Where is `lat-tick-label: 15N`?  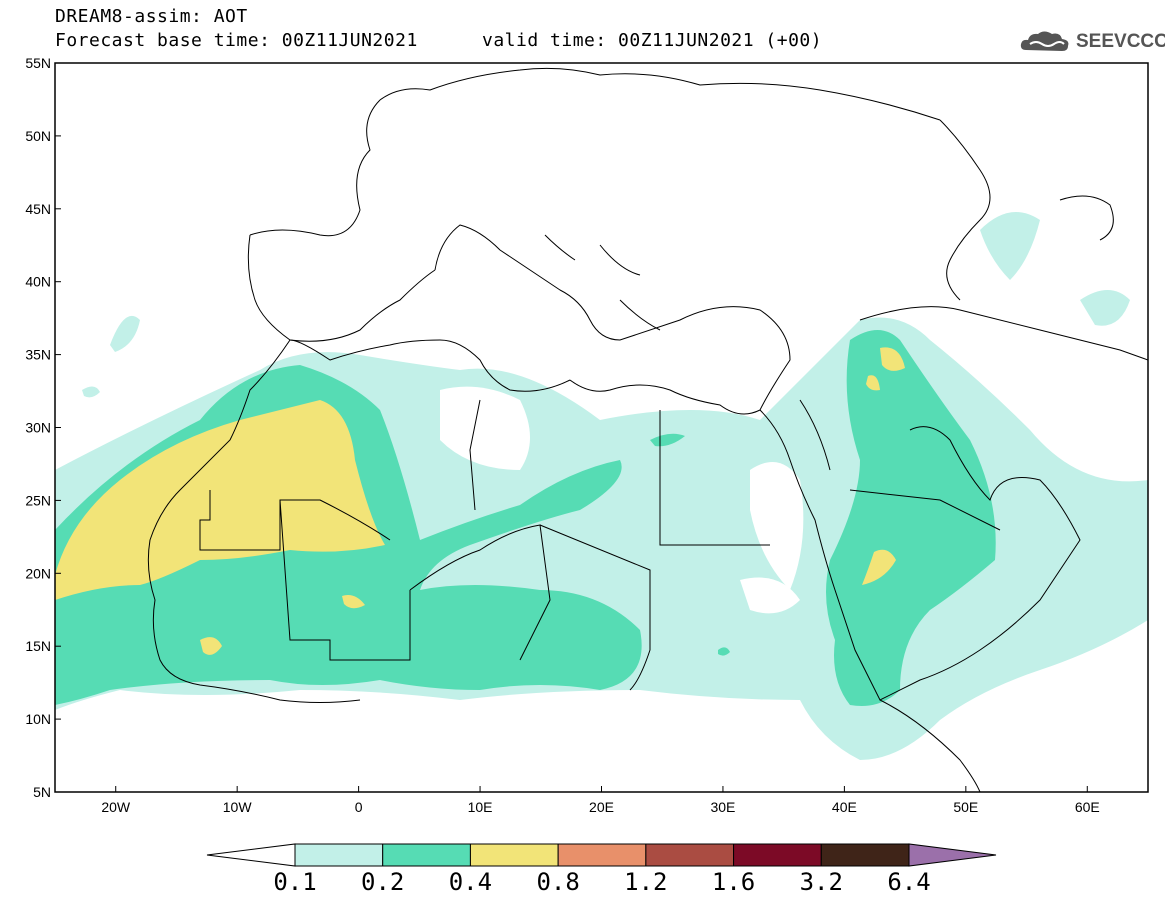 lat-tick-label: 15N is located at coordinates (38, 646).